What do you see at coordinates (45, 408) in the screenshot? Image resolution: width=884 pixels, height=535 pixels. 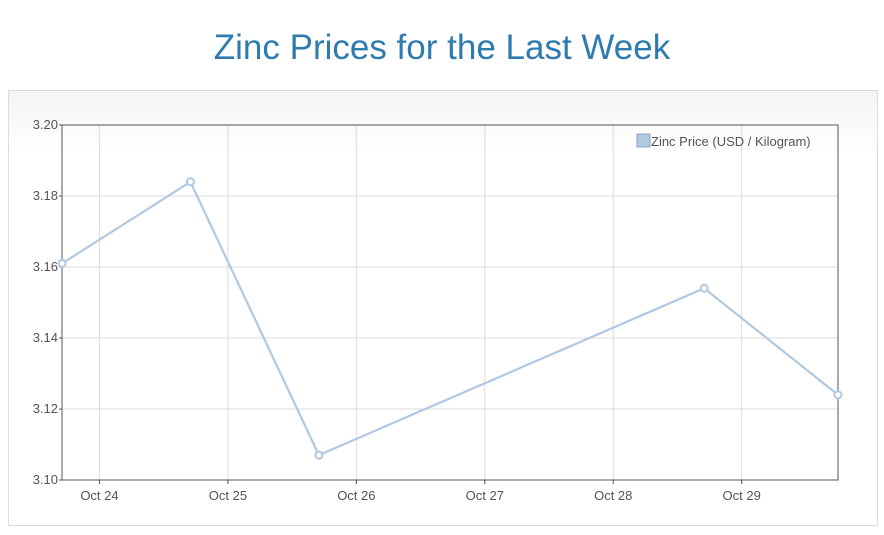 I see `y-tick-label: 3.12` at bounding box center [45, 408].